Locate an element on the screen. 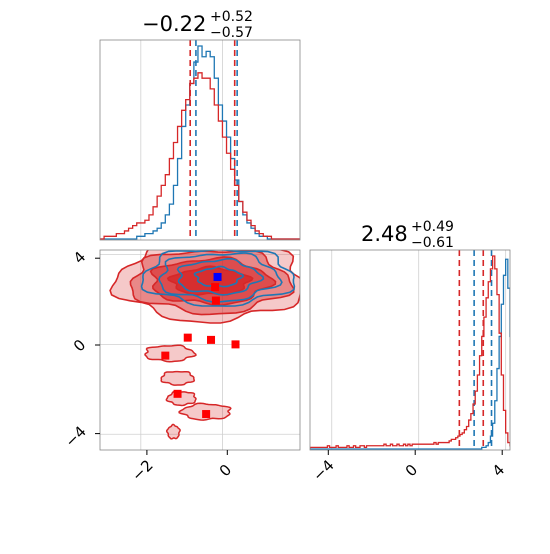 The height and width of the screenshot is (554, 550). tick-label: −2 is located at coordinates (142, 470).